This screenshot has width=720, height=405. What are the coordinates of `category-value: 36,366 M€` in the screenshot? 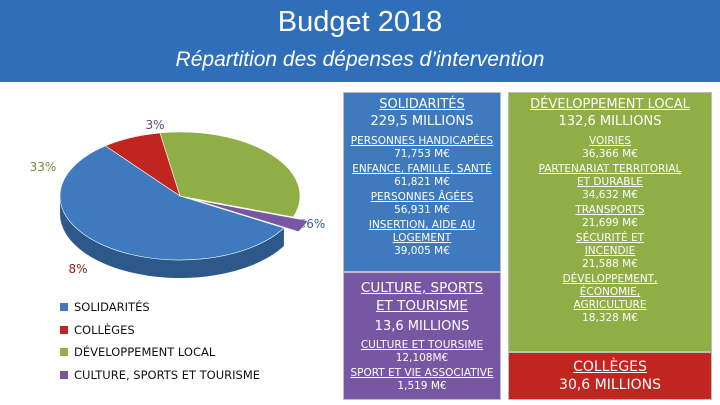 It's located at (610, 154).